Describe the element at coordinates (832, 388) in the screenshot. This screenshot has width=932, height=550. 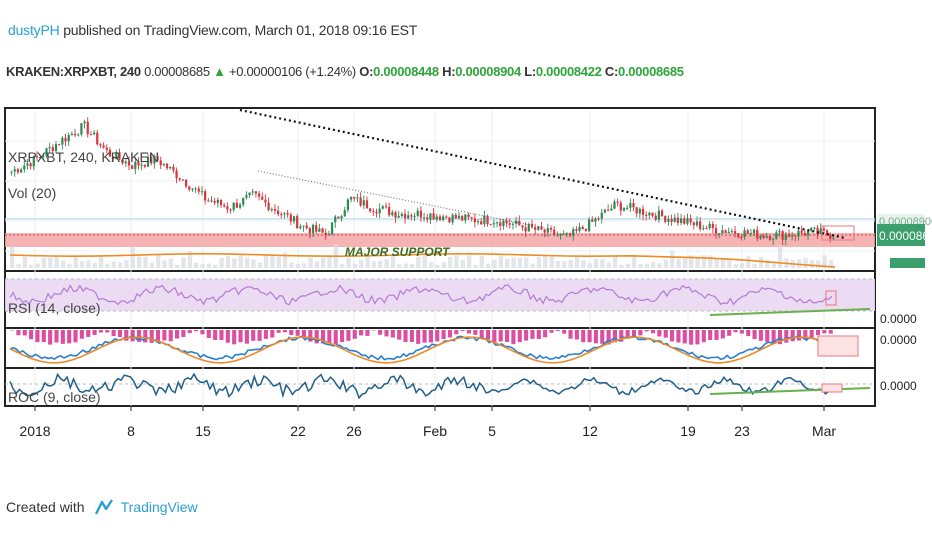
I see `roc-highlight` at that location.